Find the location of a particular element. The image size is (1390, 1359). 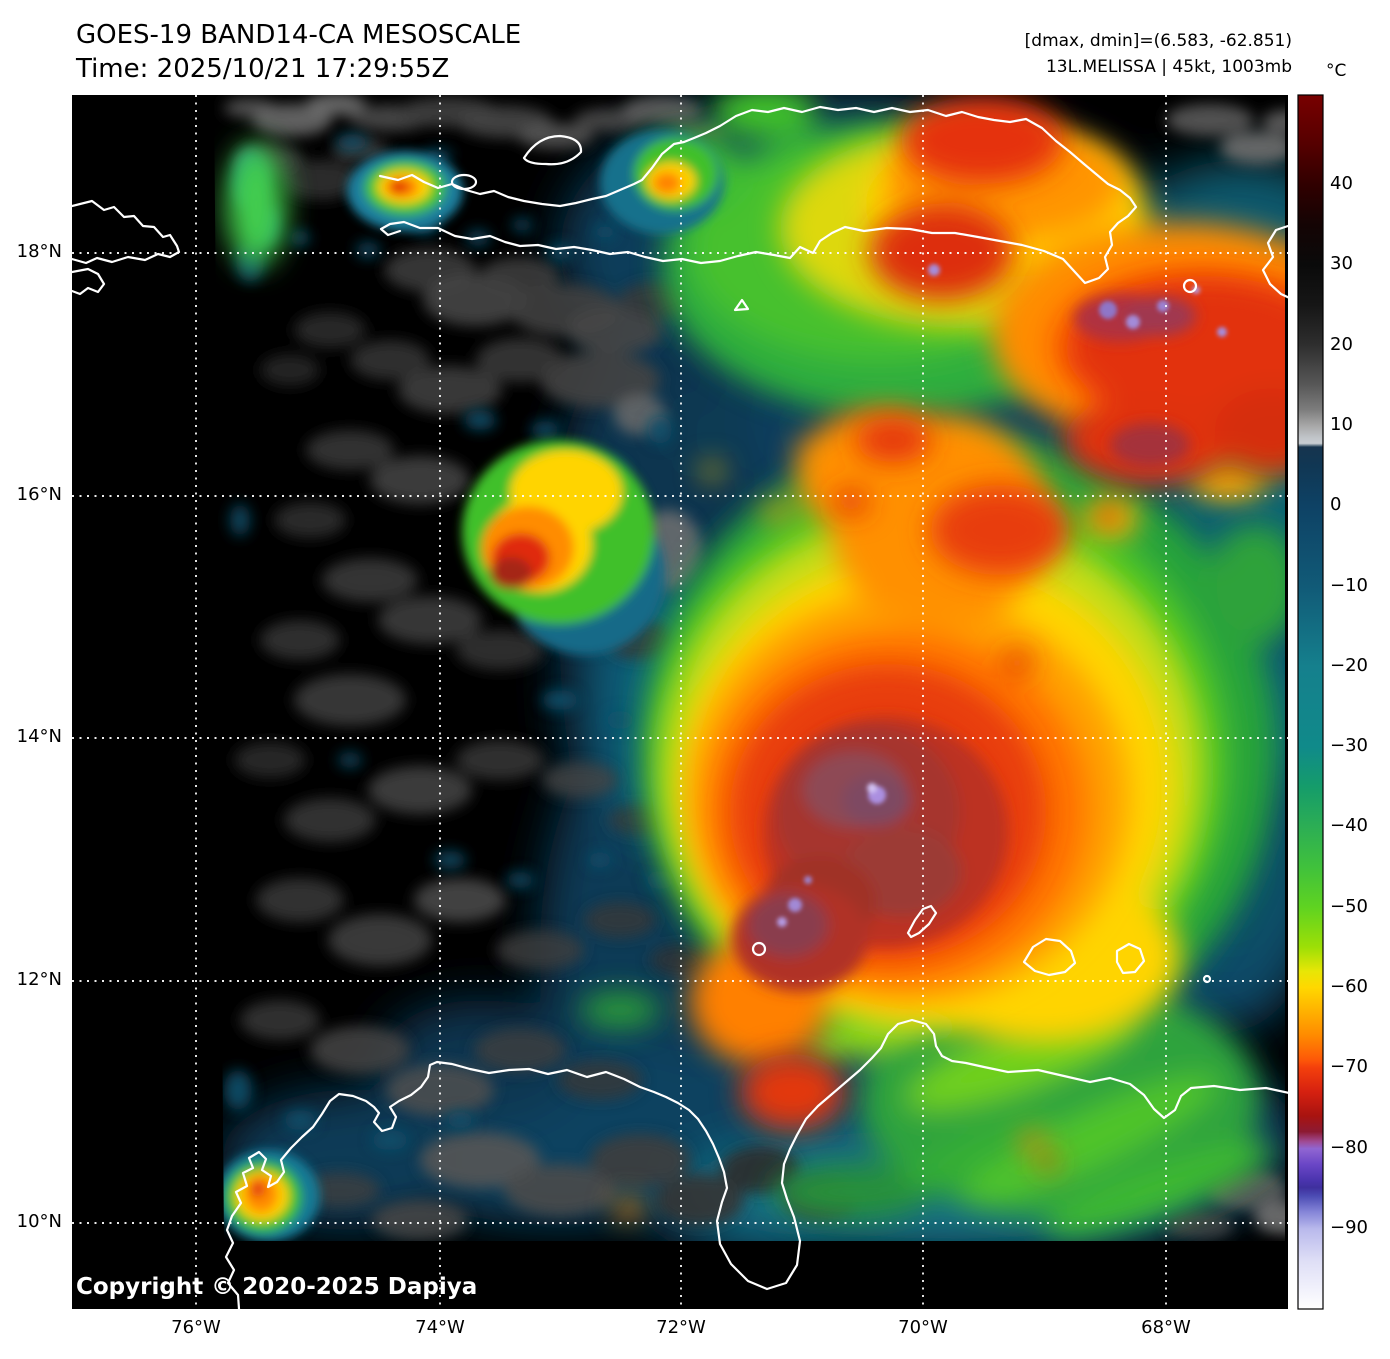

coastline-curacao is located at coordinates (922, 921).